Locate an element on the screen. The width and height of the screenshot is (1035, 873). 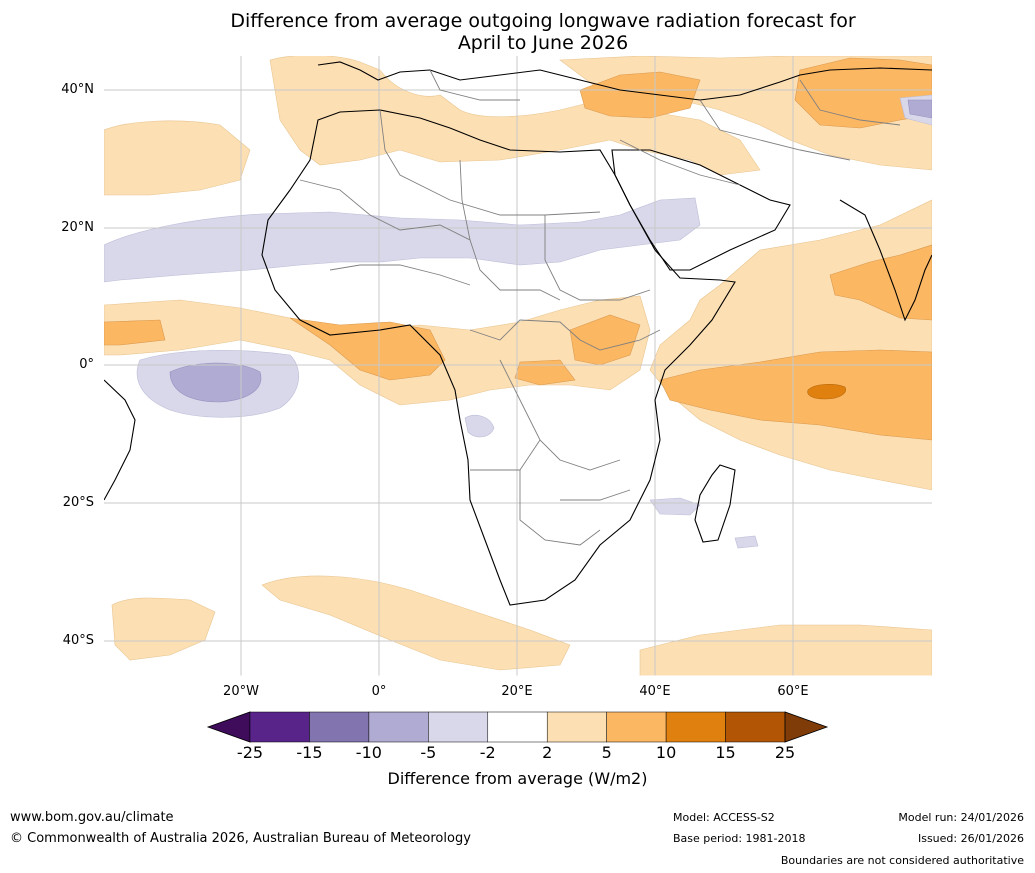
footer-base-period: Base period: 1981-2018 is located at coordinates (739, 838).